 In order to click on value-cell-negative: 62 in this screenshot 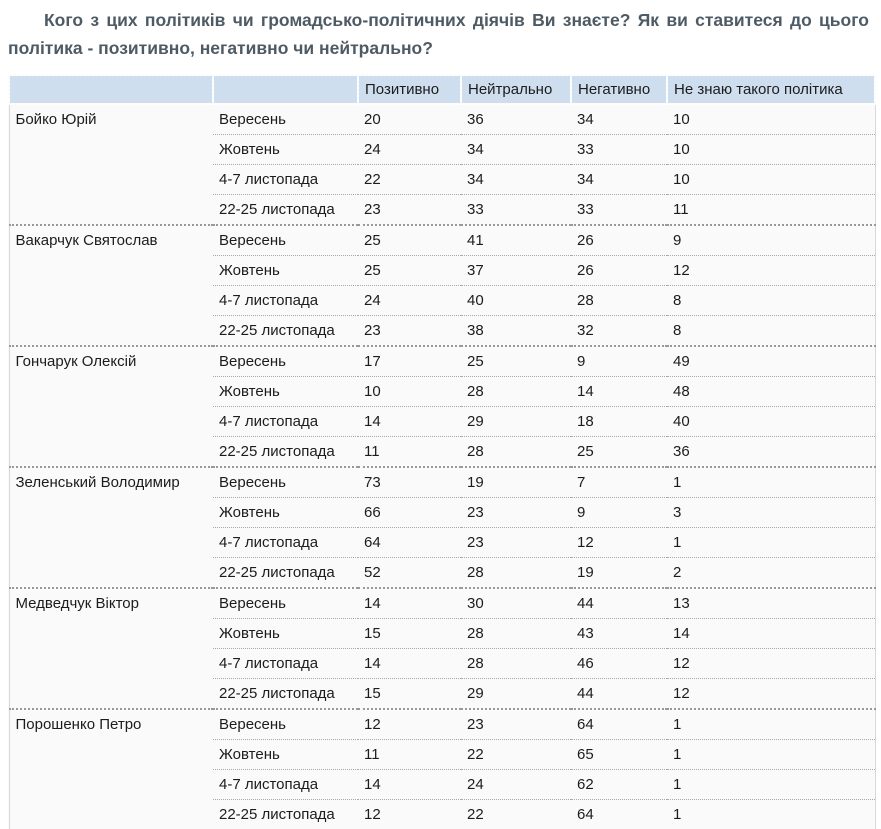, I will do `click(619, 785)`.